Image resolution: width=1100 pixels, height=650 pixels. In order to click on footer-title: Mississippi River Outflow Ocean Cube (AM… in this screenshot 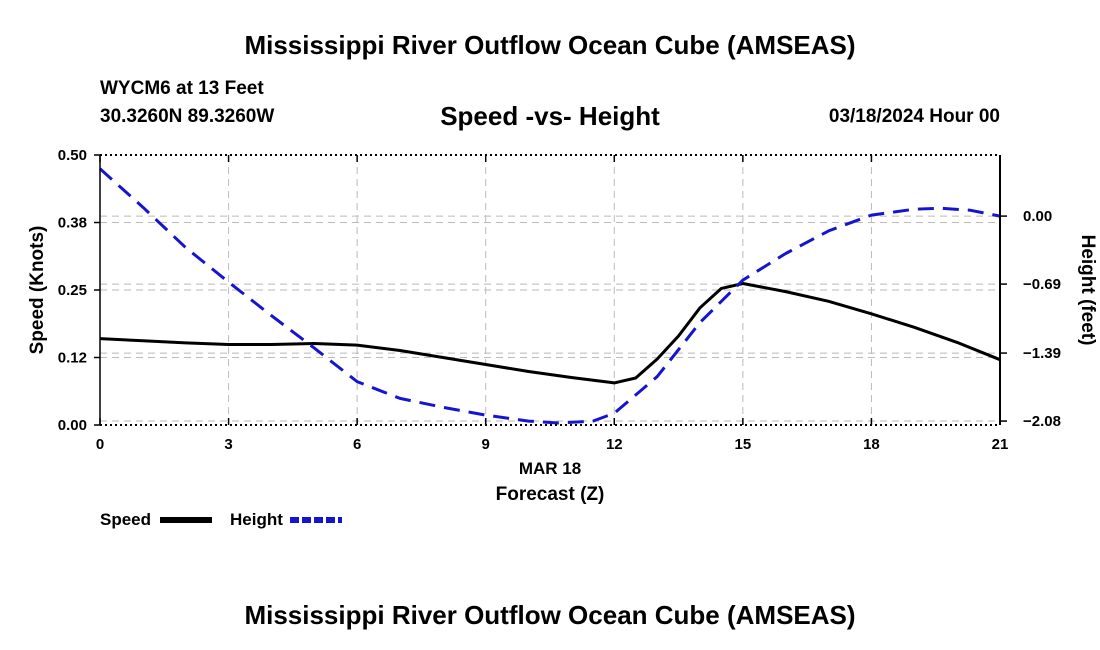, I will do `click(550, 615)`.